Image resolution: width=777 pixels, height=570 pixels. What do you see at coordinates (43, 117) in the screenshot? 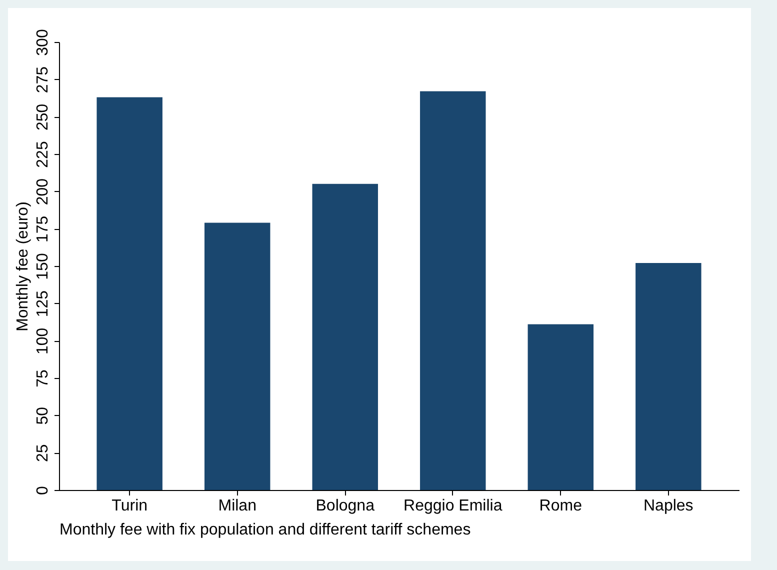
I see `y-tick-label: 250` at bounding box center [43, 117].